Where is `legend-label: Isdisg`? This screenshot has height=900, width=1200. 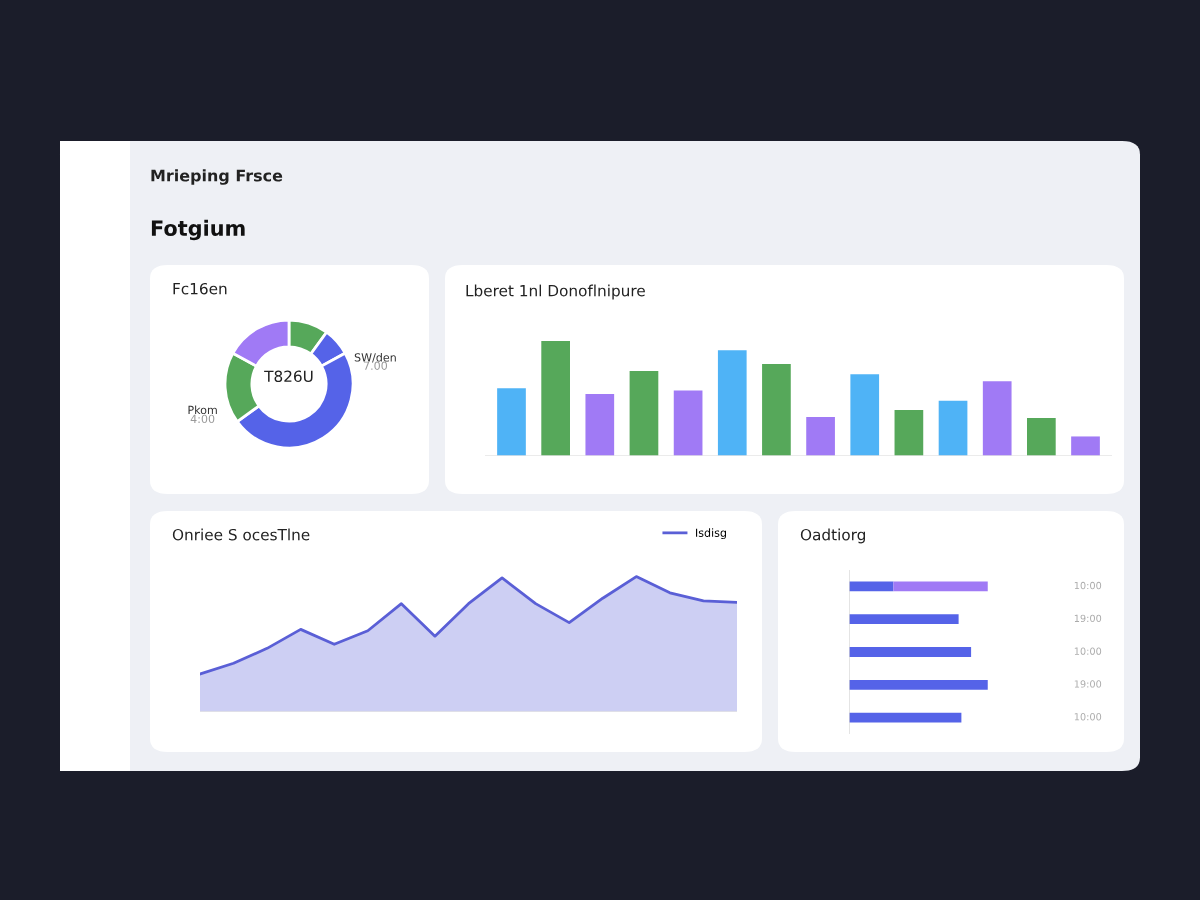 legend-label: Isdisg is located at coordinates (711, 534).